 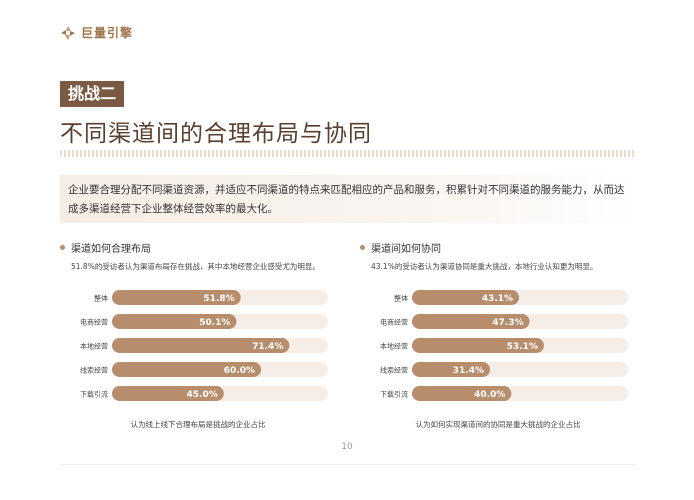 I want to click on brand-logo-icon, so click(x=68, y=32).